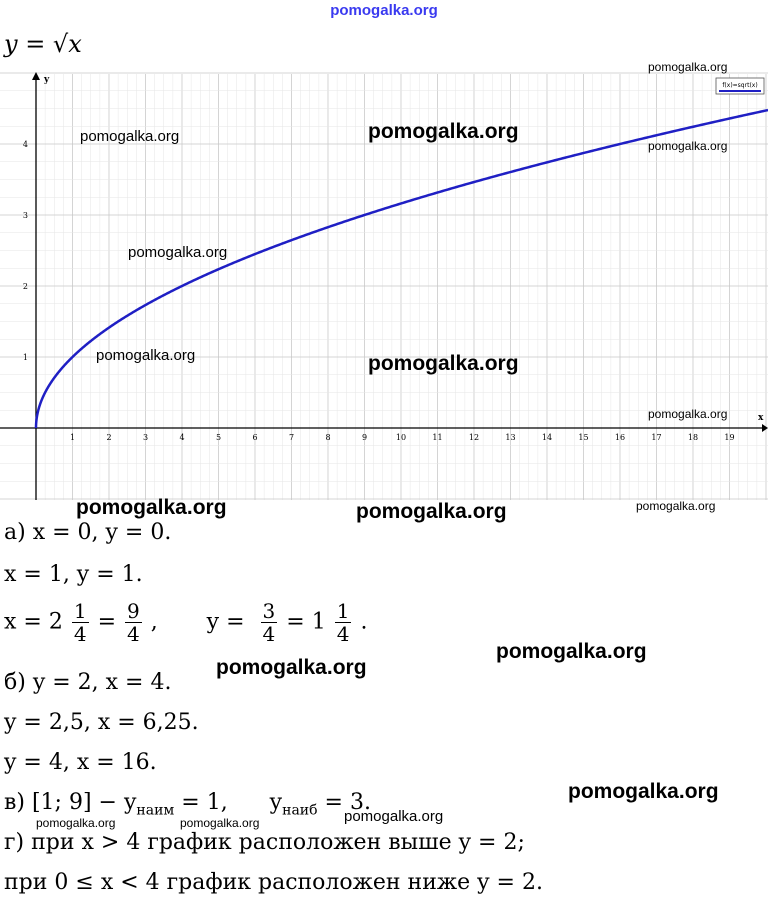 Image resolution: width=768 pixels, height=900 pixels. What do you see at coordinates (437, 437) in the screenshot?
I see `x-tick-label: 11` at bounding box center [437, 437].